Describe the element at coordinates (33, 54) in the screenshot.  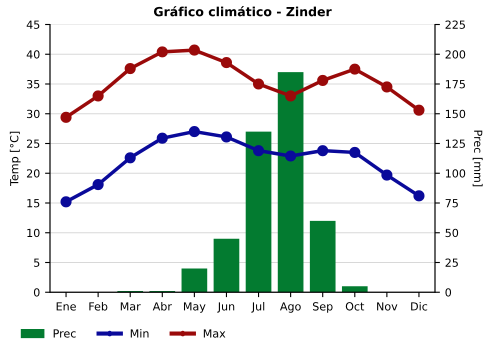
I see `y-tick-label: 40` at that location.